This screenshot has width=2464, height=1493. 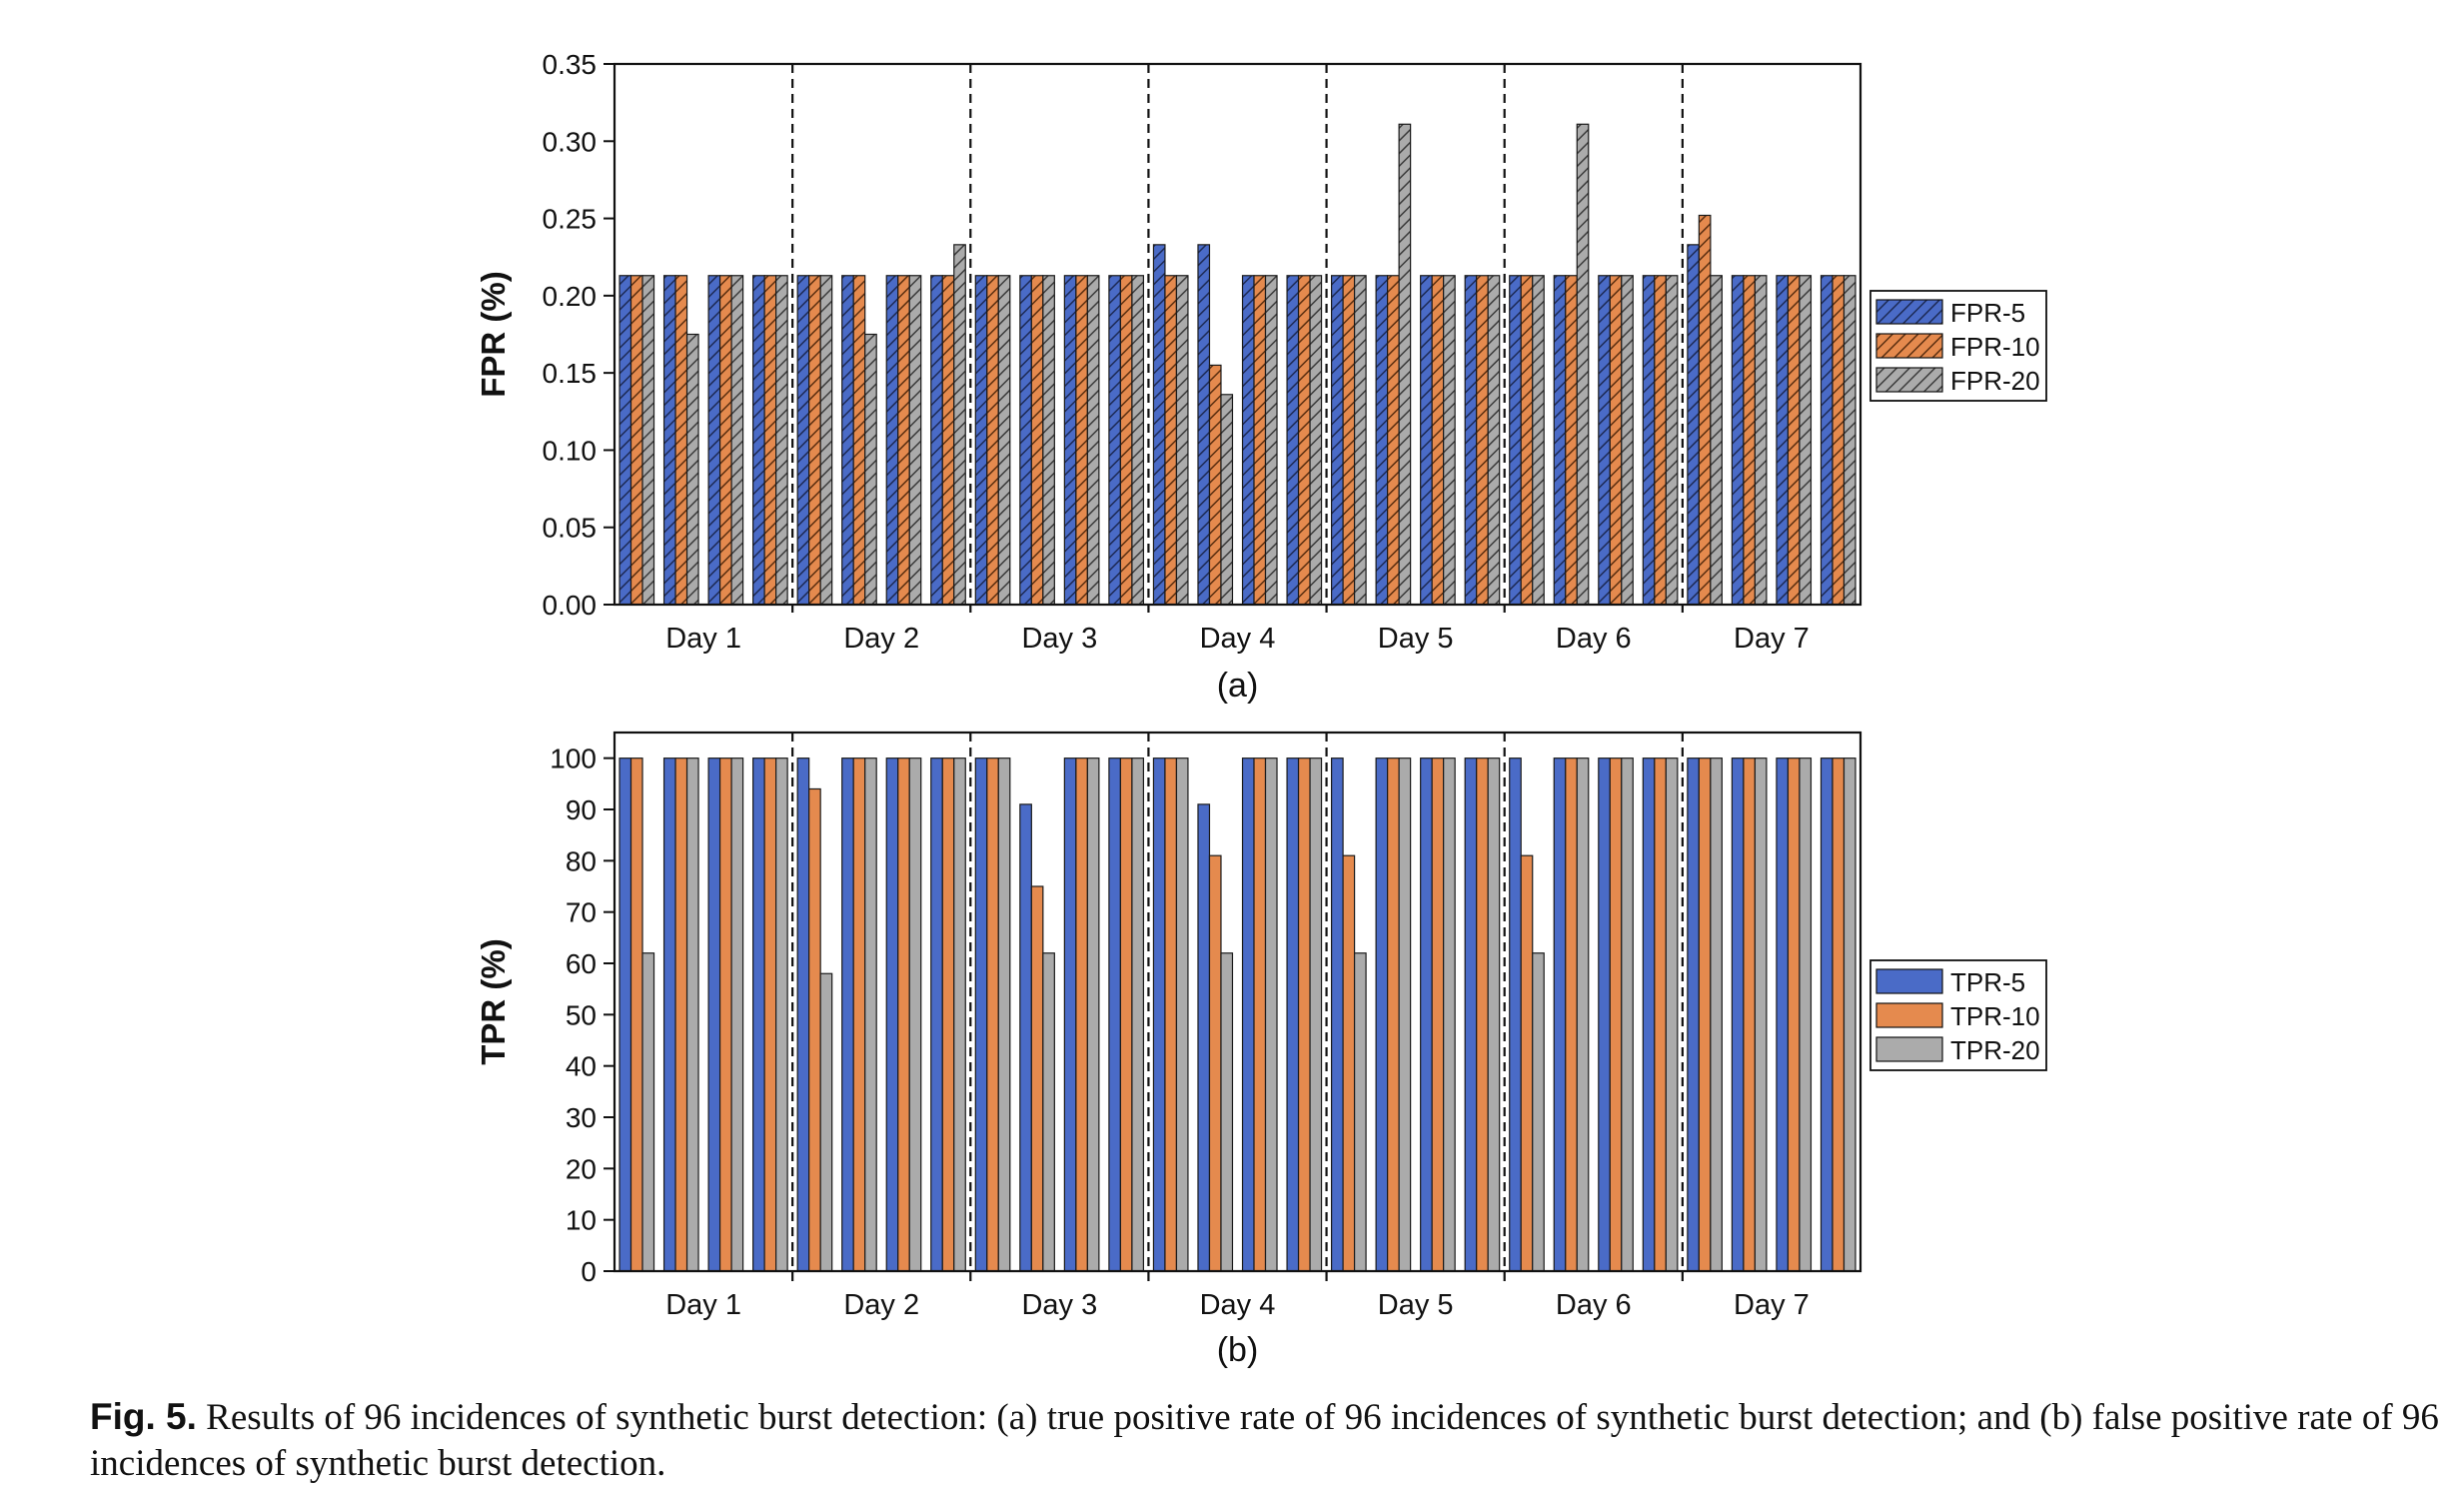 What do you see at coordinates (1995, 1016) in the screenshot?
I see `legend-label: TPR-10` at bounding box center [1995, 1016].